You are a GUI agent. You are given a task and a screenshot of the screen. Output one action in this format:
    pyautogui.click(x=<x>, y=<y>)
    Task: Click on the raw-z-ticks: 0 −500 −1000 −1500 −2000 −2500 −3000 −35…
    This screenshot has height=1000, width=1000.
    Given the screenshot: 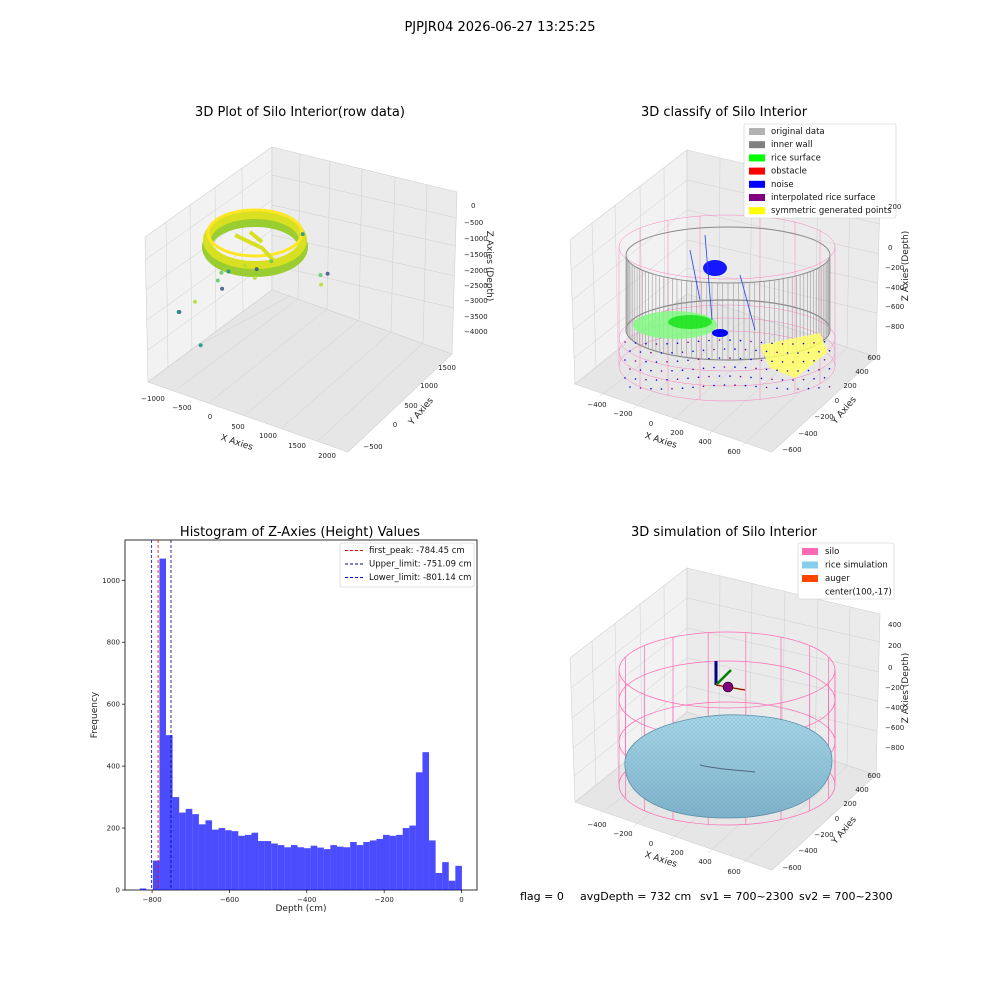 What is the action you would take?
    pyautogui.click(x=476, y=269)
    